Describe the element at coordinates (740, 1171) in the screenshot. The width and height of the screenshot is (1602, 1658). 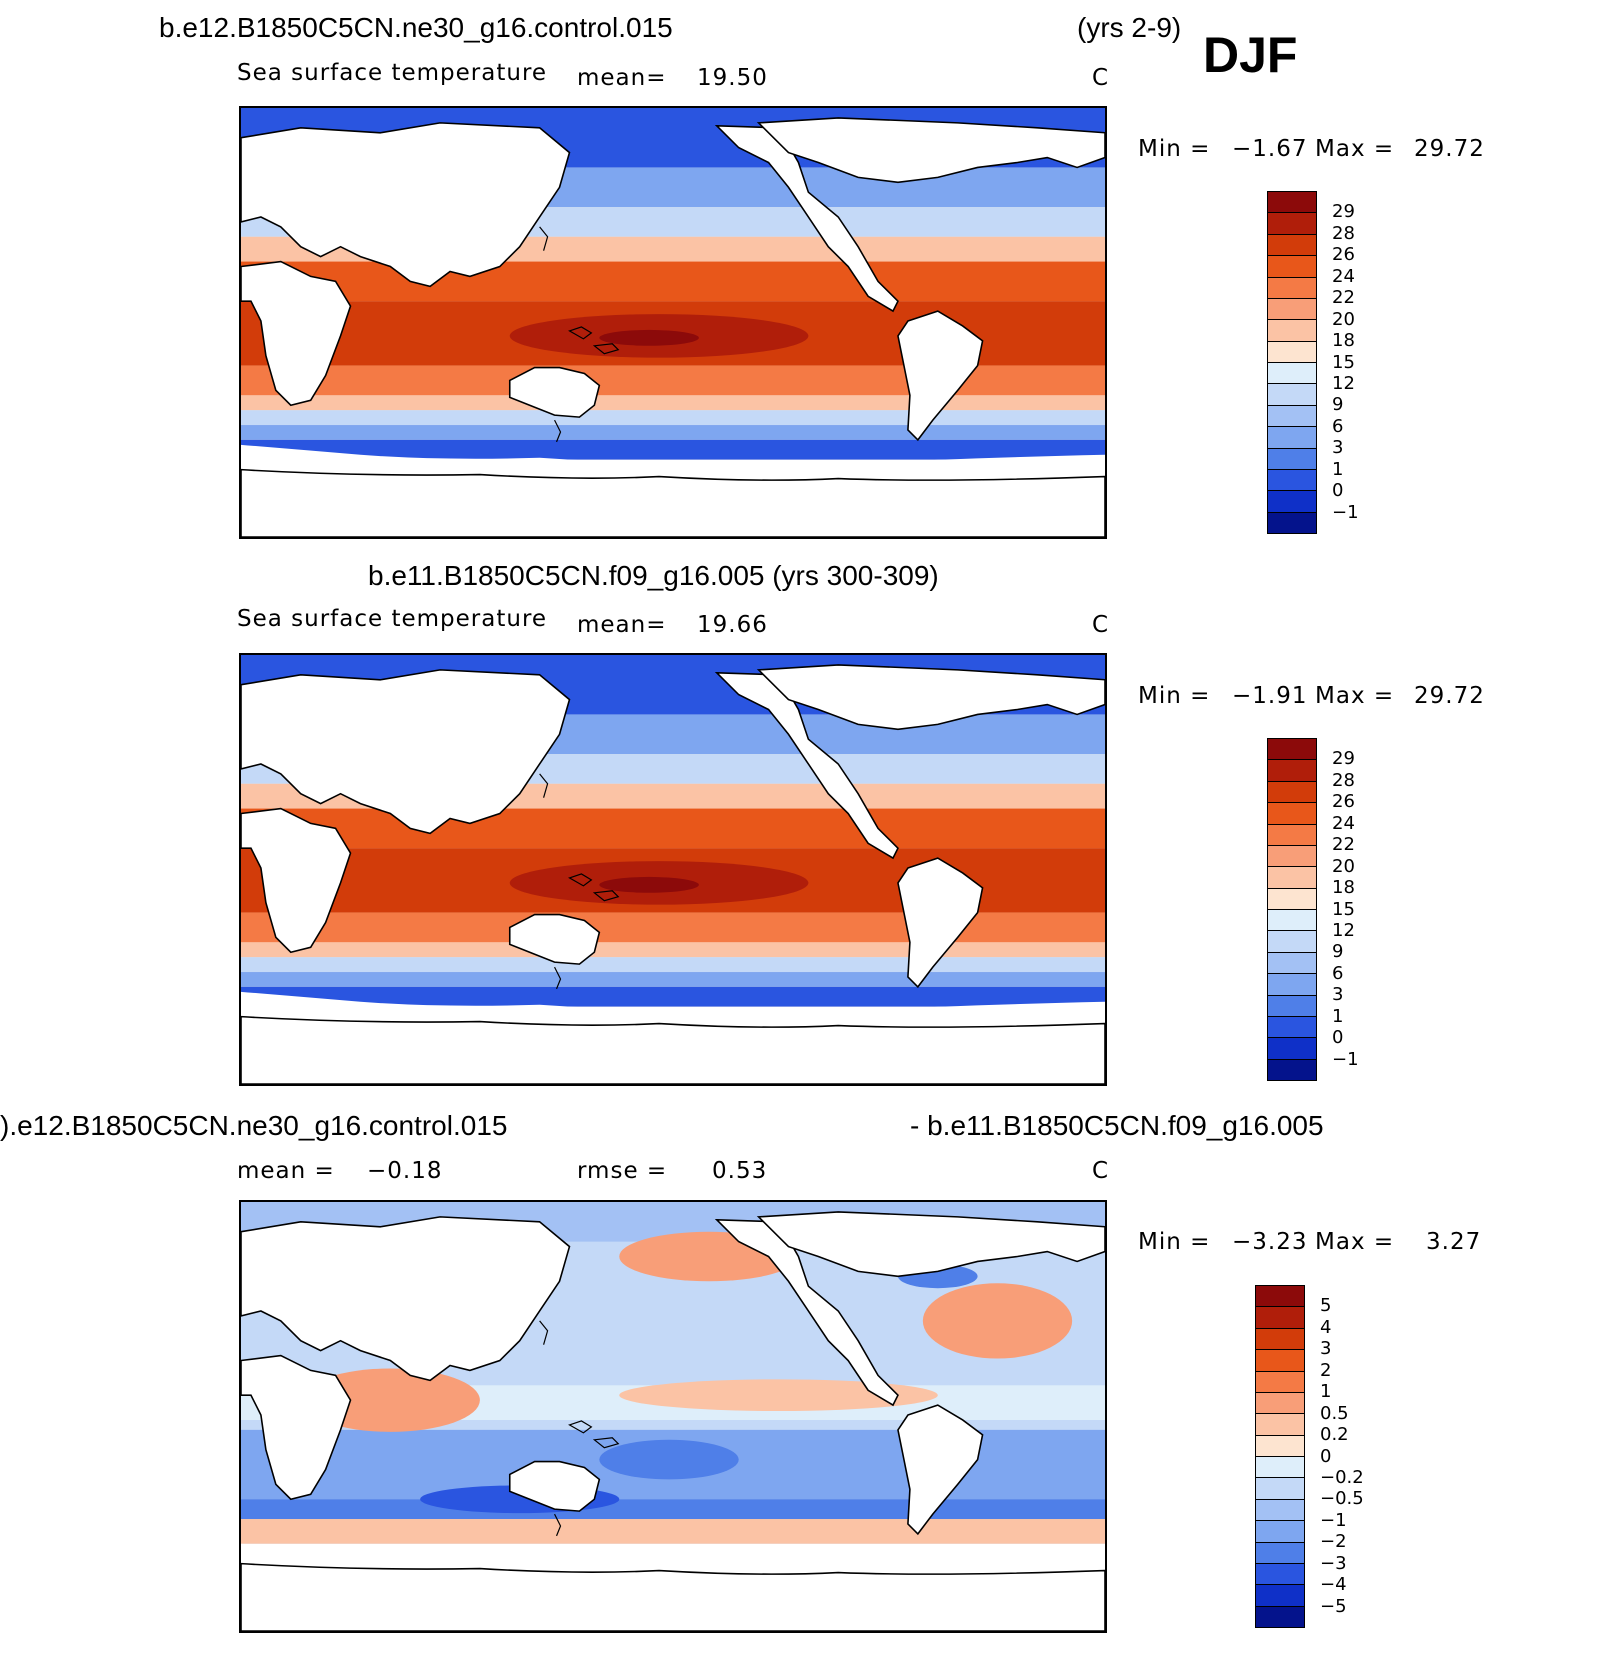
I see `panel3-rmse-value: 0.53` at that location.